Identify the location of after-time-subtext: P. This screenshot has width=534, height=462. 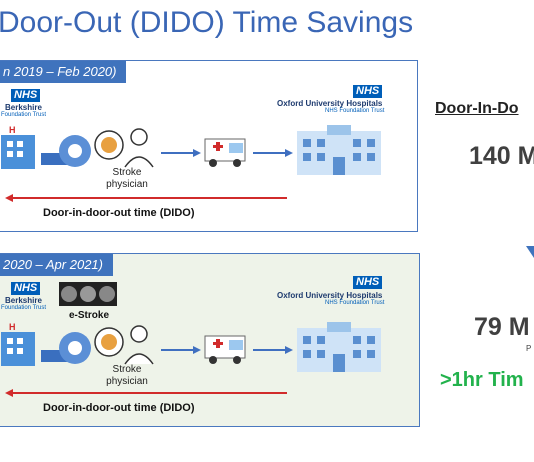
(529, 348).